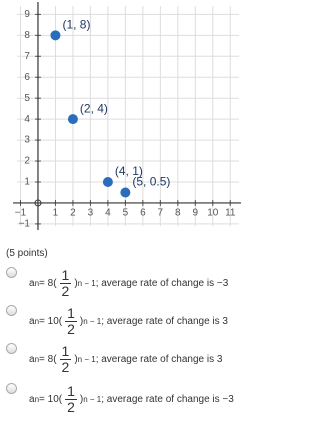 Image resolution: width=320 pixels, height=434 pixels. What do you see at coordinates (27, 56) in the screenshot?
I see `y-tick-label: 7` at bounding box center [27, 56].